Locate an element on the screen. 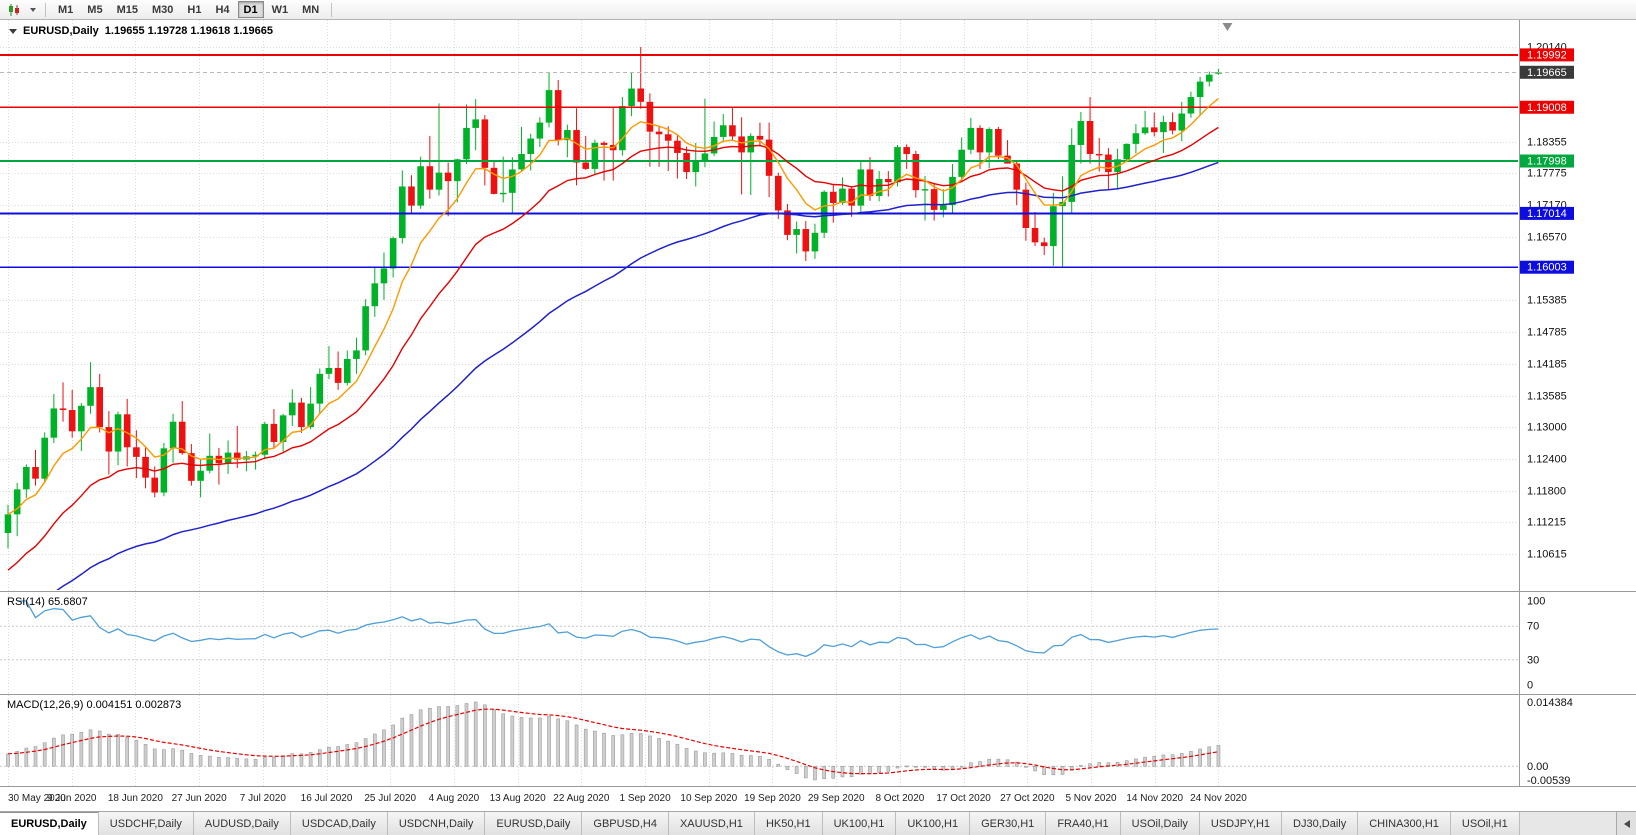 This screenshot has width=1636, height=835. chevron-down-icon is located at coordinates (33, 9).